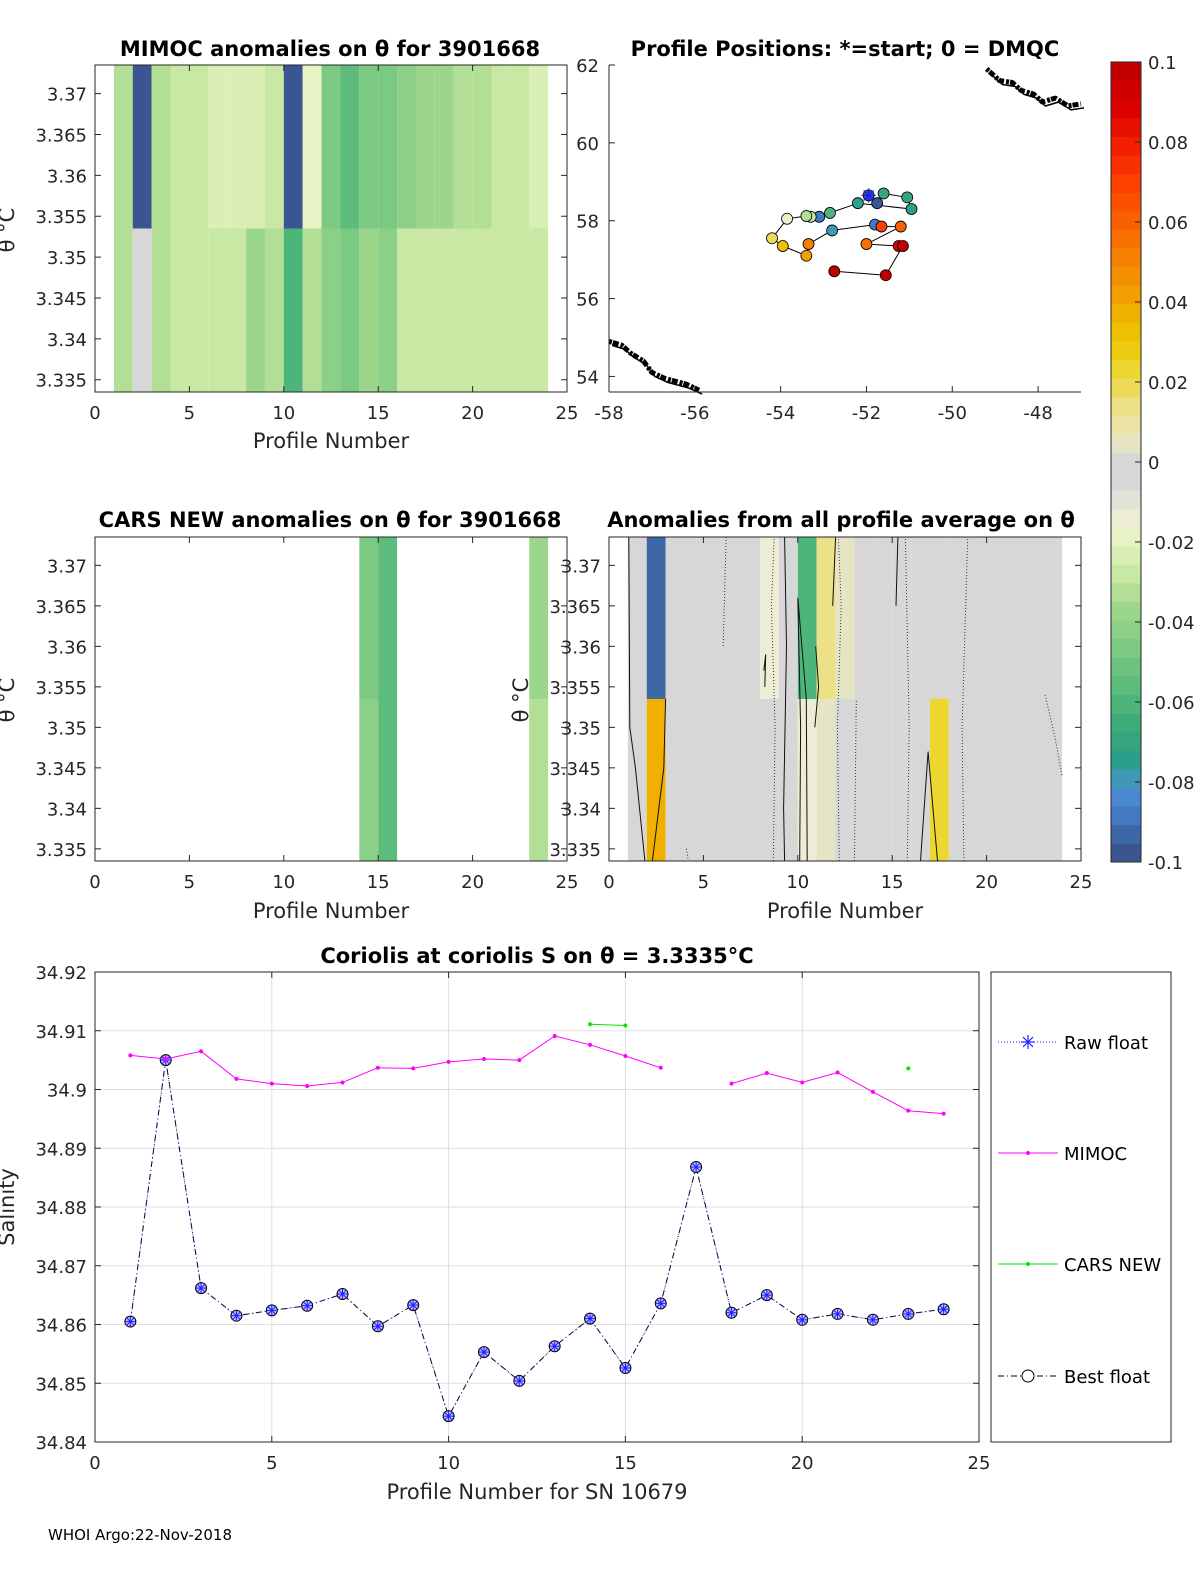 The width and height of the screenshot is (1200, 1575). I want to click on allavg-xtick-label-3: 15, so click(892, 882).